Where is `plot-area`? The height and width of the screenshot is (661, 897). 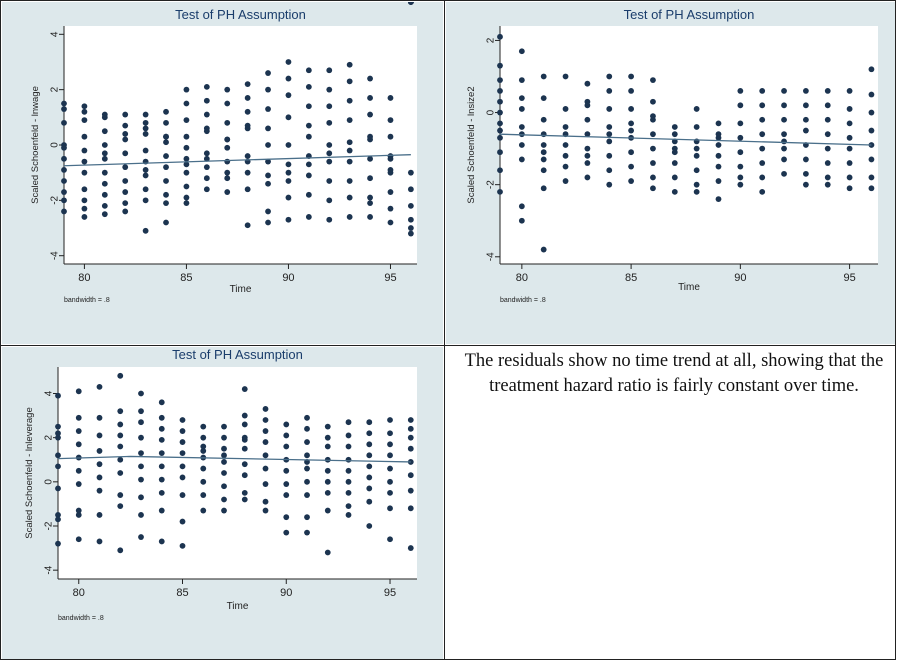
plot-area is located at coordinates (240, 145).